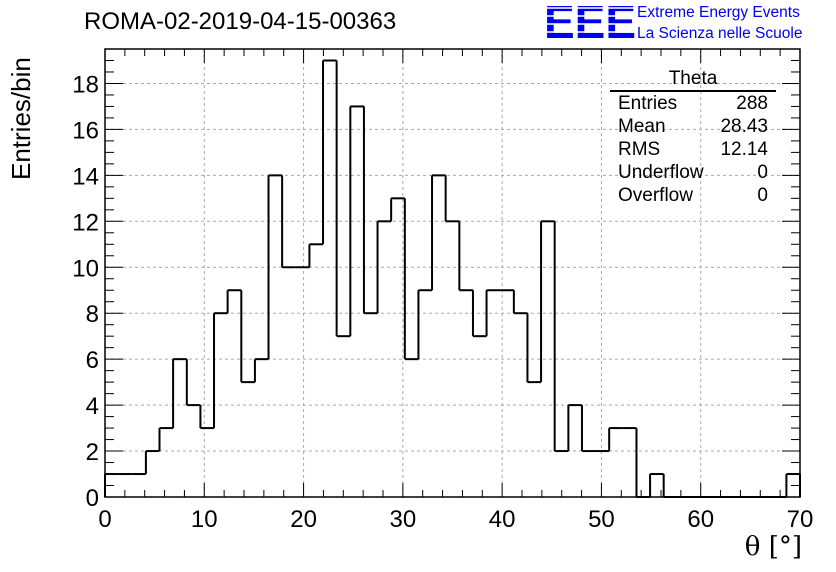 This screenshot has height=572, width=836. Describe the element at coordinates (104, 519) in the screenshot. I see `x-tick-label: 0` at that location.